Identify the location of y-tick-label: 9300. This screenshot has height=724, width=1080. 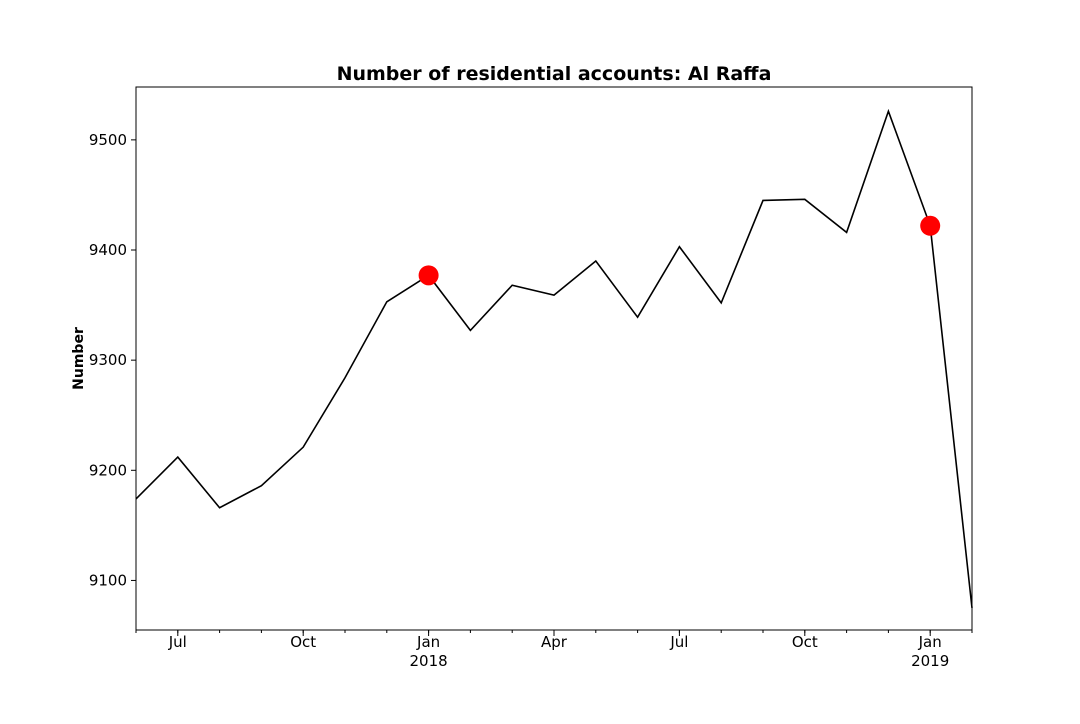
(108, 360).